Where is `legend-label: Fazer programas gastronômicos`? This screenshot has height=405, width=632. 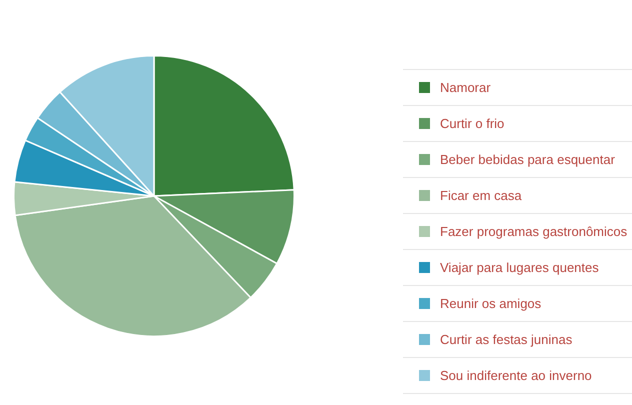
legend-label: Fazer programas gastronômicos is located at coordinates (534, 231).